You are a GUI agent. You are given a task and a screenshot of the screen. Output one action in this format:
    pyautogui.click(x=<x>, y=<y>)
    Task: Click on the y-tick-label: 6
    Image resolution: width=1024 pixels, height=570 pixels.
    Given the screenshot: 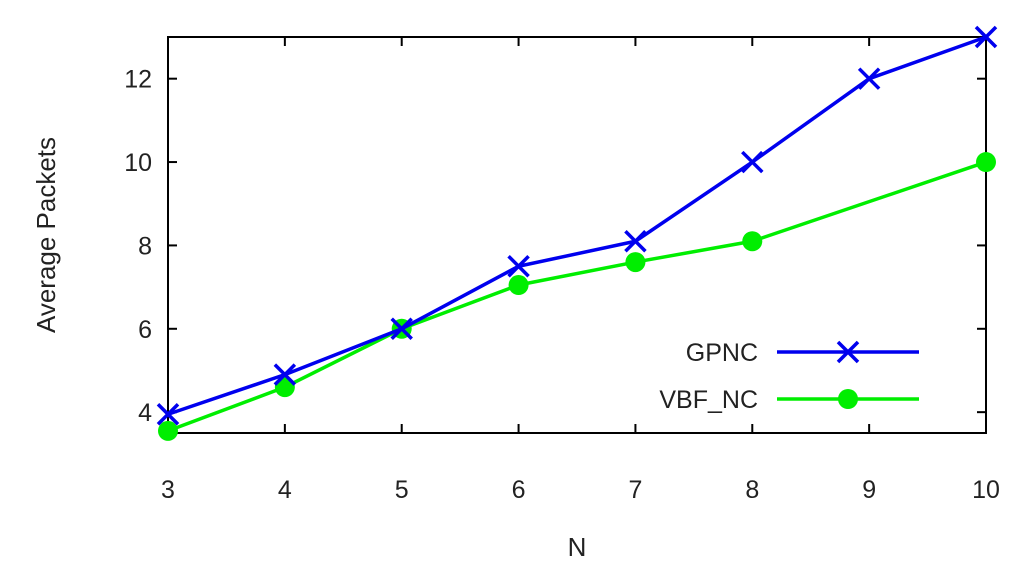 What is the action you would take?
    pyautogui.click(x=145, y=330)
    